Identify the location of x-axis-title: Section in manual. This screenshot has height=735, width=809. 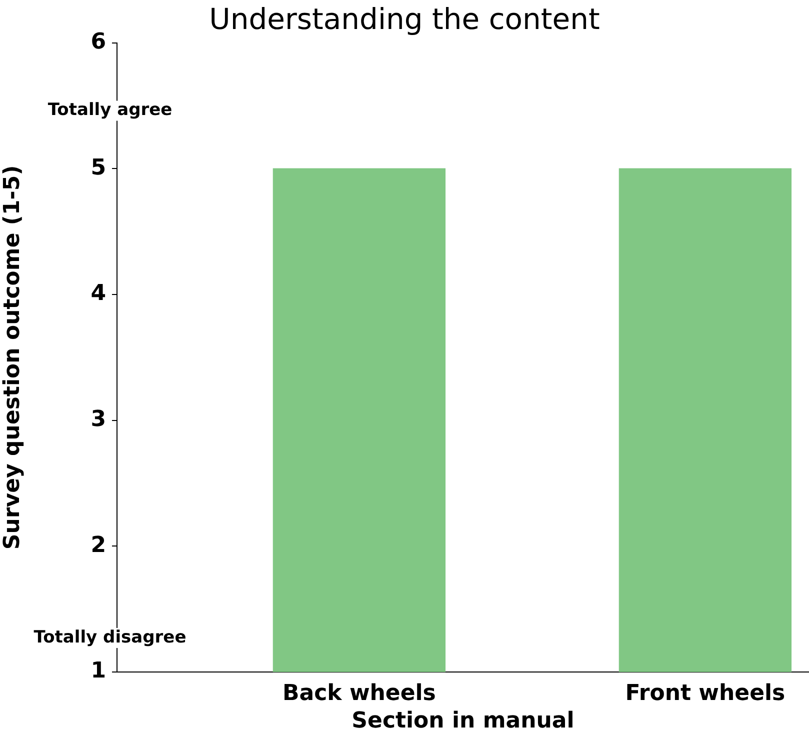
(463, 721).